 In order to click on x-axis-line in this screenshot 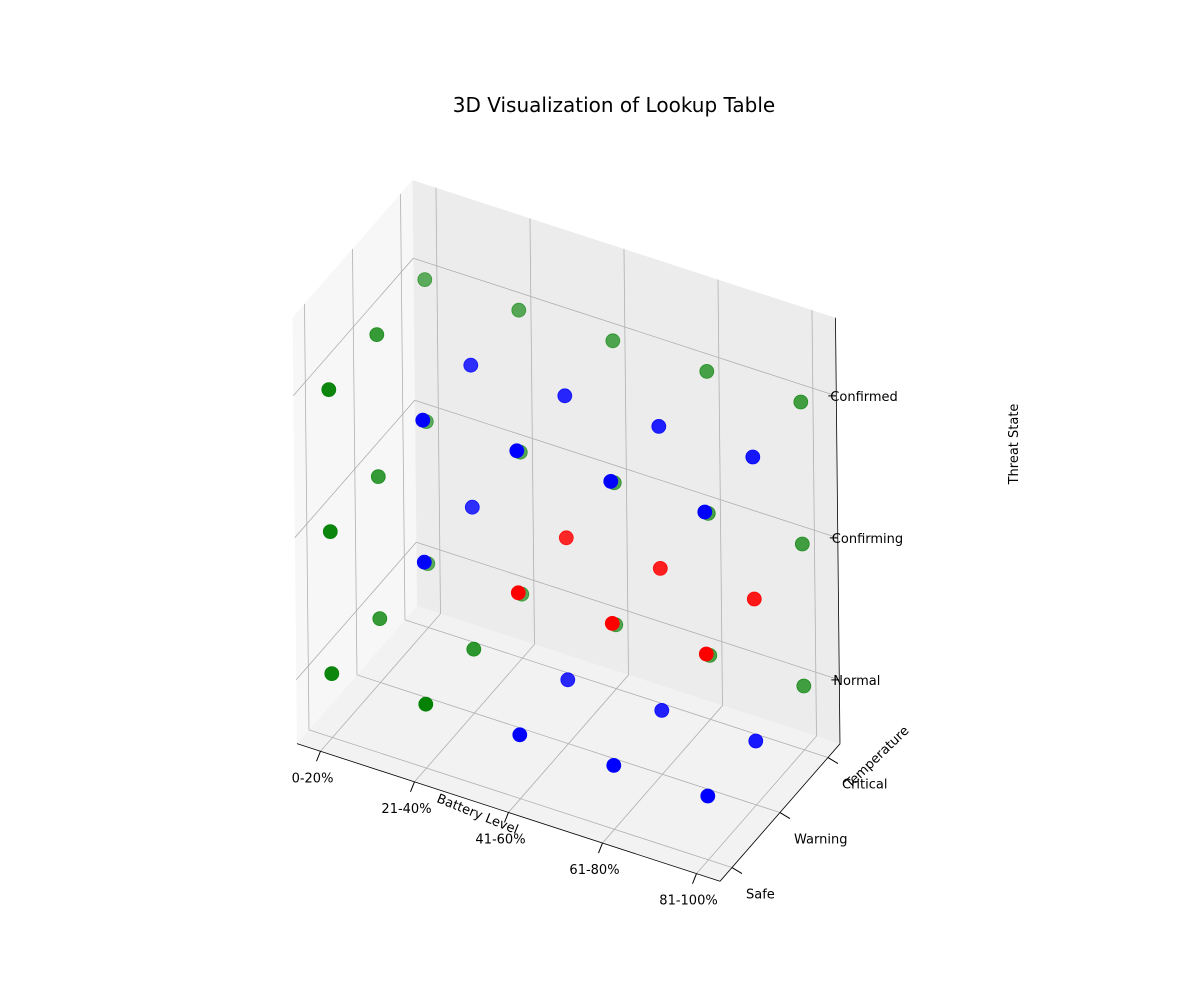, I will do `click(508, 812)`.